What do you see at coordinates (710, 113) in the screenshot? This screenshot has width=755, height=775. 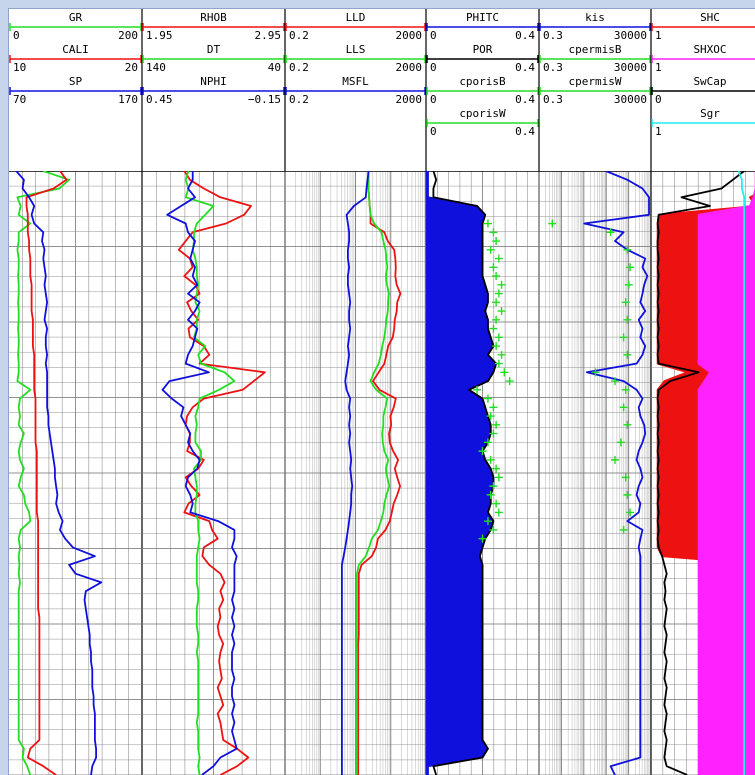 I see `curve-label: Sgr` at bounding box center [710, 113].